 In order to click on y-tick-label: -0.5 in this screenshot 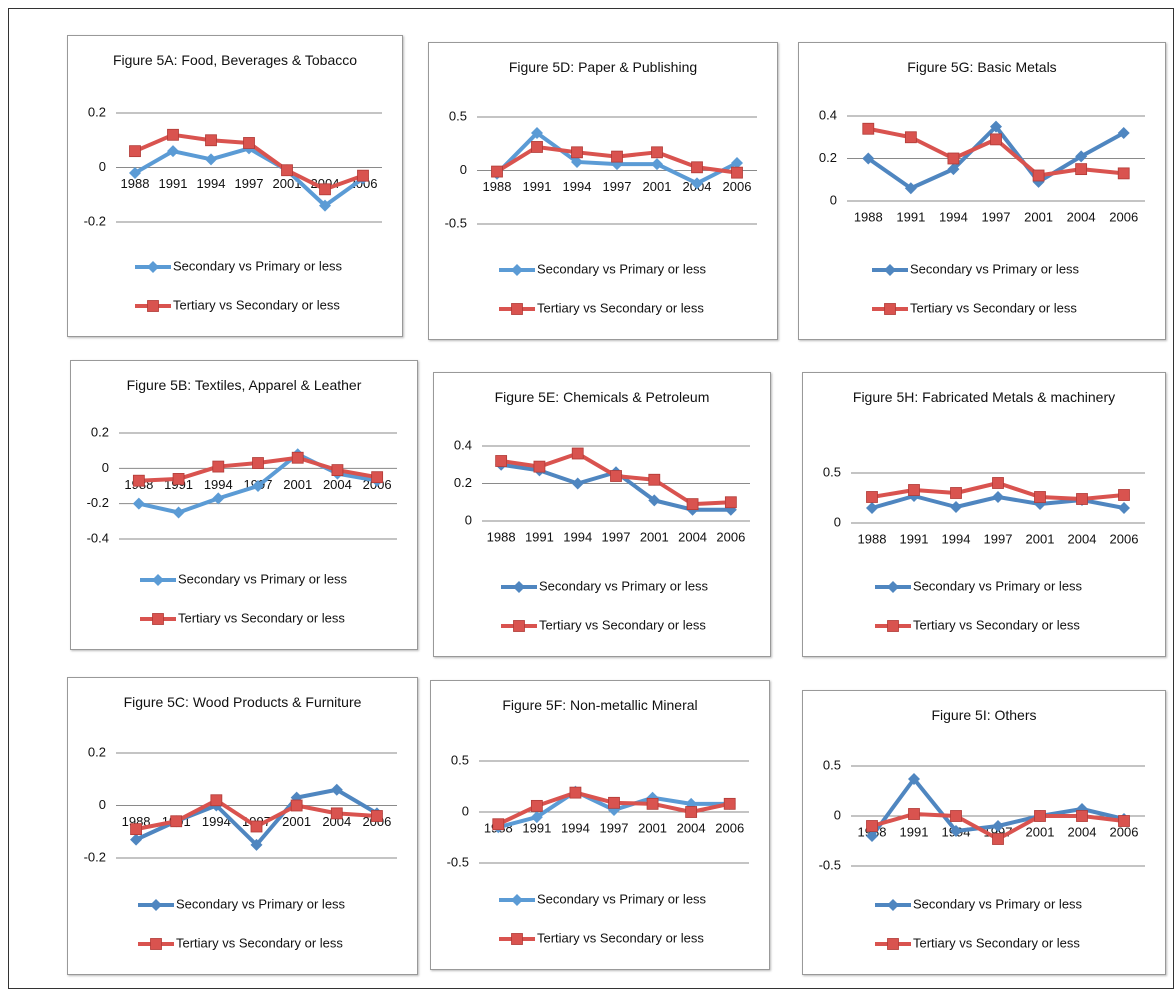, I will do `click(458, 861)`.